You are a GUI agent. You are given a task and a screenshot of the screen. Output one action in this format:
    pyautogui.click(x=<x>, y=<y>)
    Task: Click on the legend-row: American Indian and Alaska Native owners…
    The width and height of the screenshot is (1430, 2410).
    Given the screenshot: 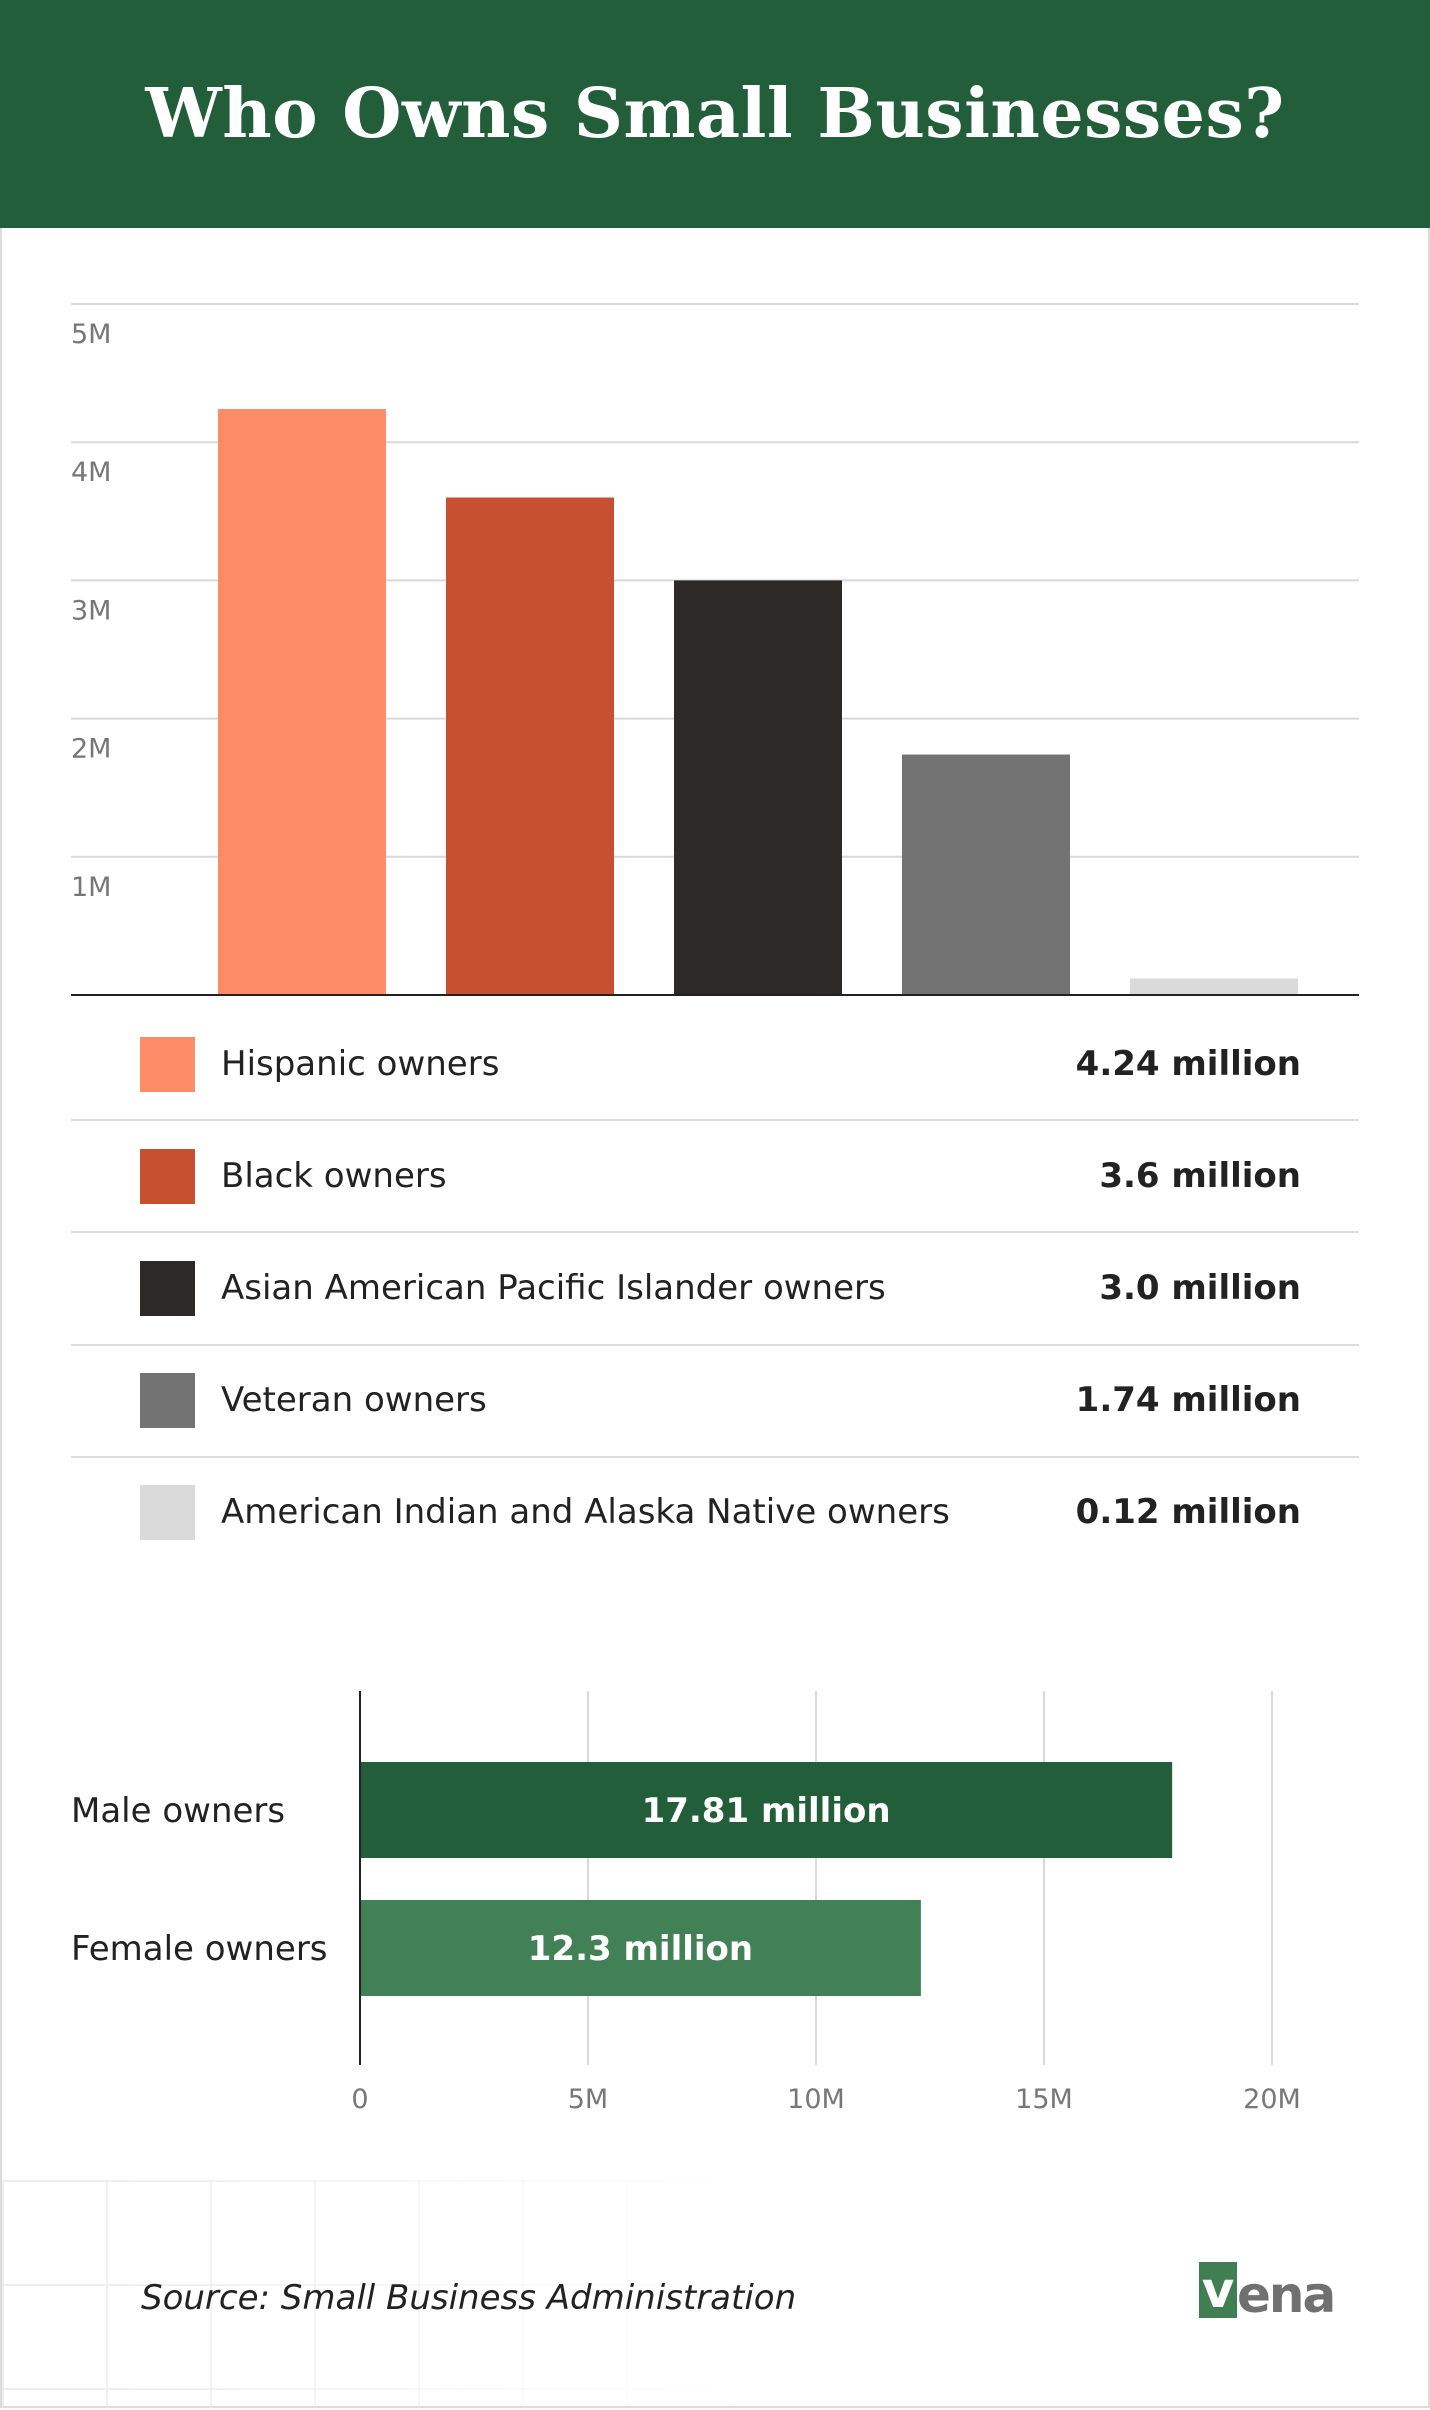 What is the action you would take?
    pyautogui.click(x=715, y=1512)
    